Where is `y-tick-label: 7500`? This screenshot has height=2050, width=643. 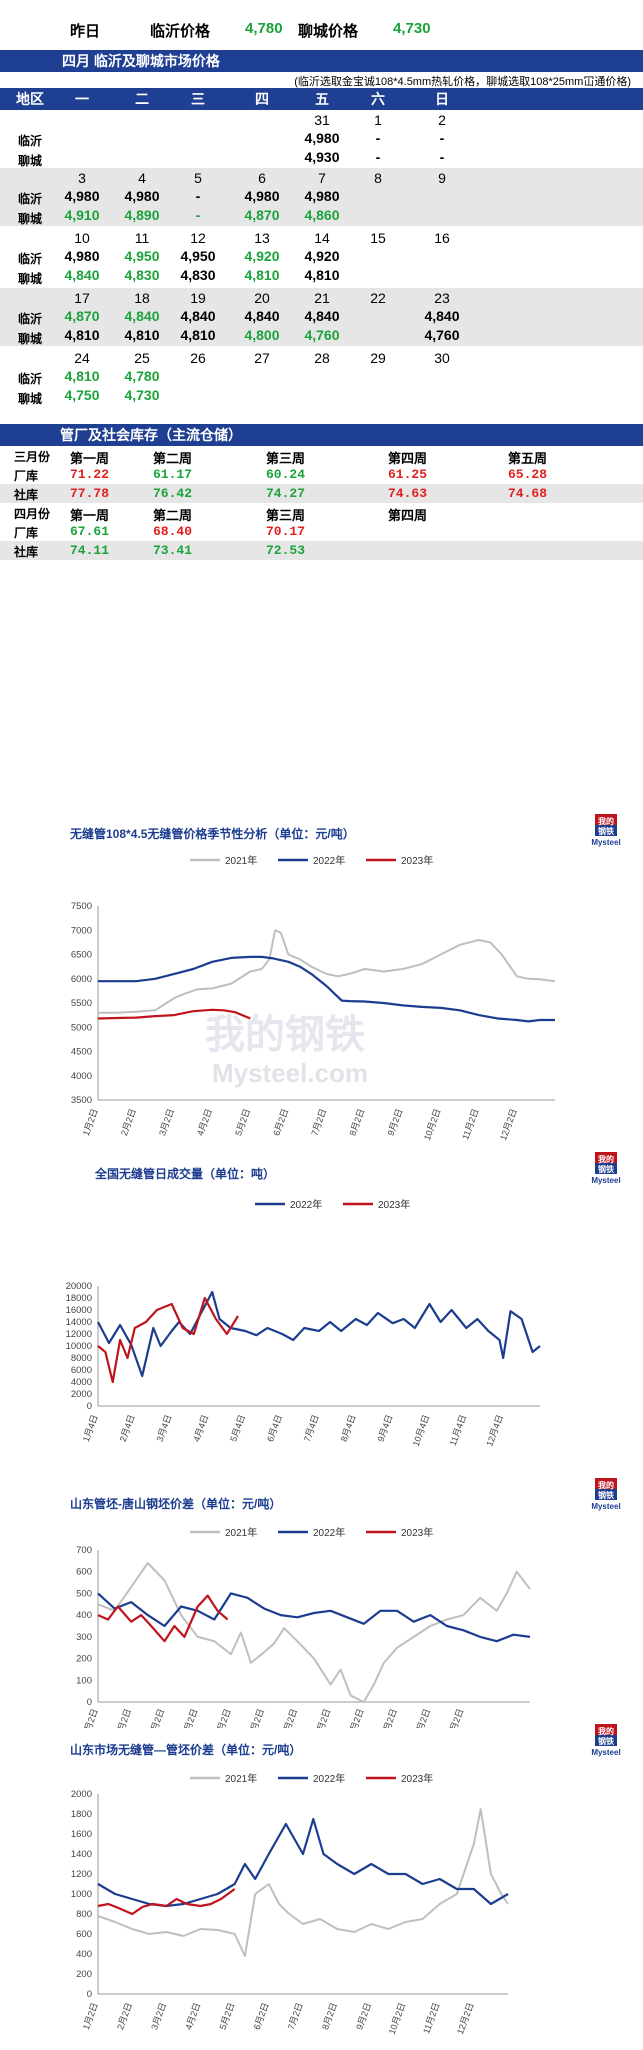
y-tick-label: 7500 is located at coordinates (81, 906).